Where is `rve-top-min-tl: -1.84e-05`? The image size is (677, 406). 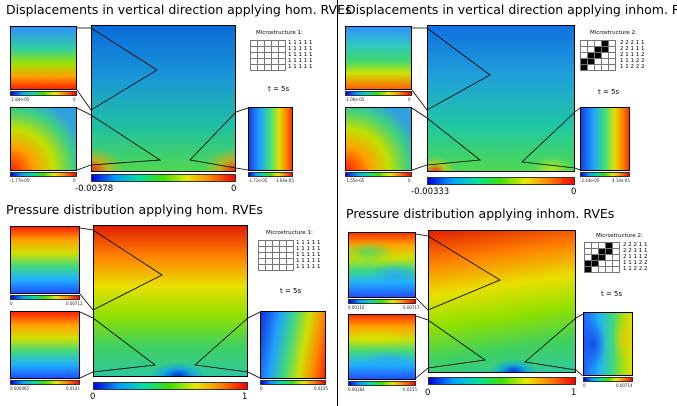 rve-top-min-tl: -1.84e-05 is located at coordinates (20, 99).